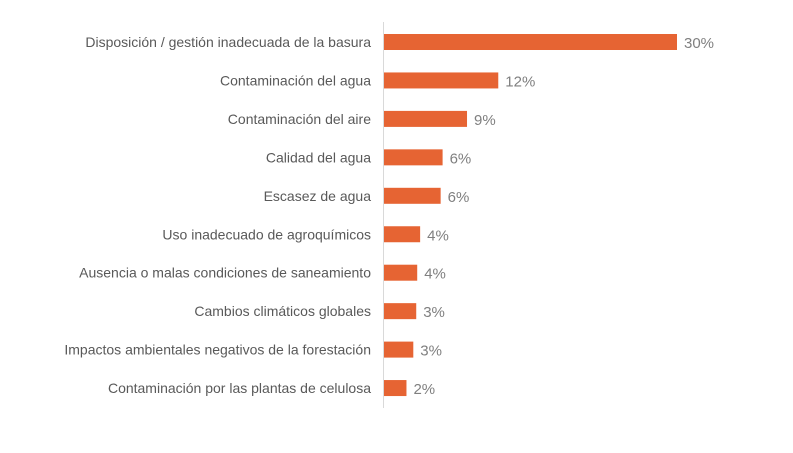  Describe the element at coordinates (318, 196) in the screenshot. I see `category-label: Escasez de agua` at that location.